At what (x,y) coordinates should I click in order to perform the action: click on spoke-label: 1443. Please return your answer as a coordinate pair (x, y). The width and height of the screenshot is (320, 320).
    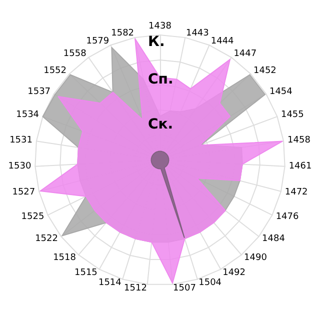
    Looking at the image, I should click on (197, 33).